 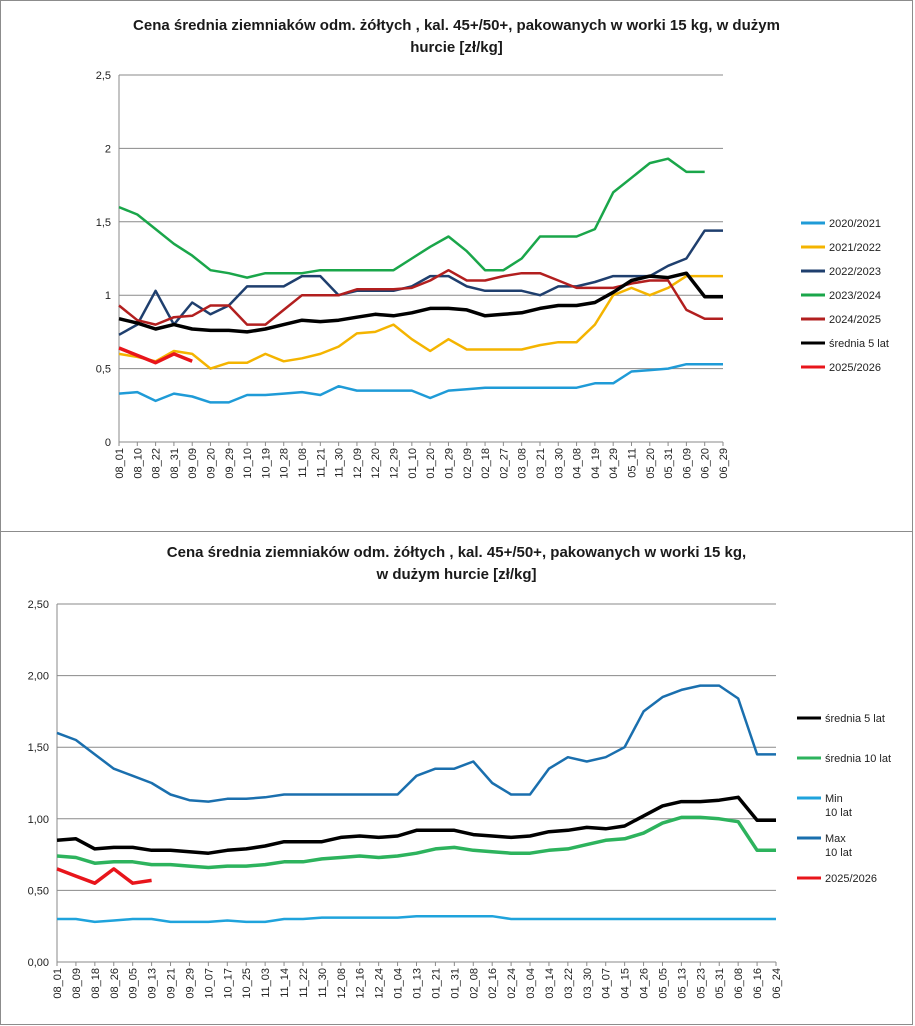 I want to click on x-tick-label: 10_25, so click(x=247, y=983).